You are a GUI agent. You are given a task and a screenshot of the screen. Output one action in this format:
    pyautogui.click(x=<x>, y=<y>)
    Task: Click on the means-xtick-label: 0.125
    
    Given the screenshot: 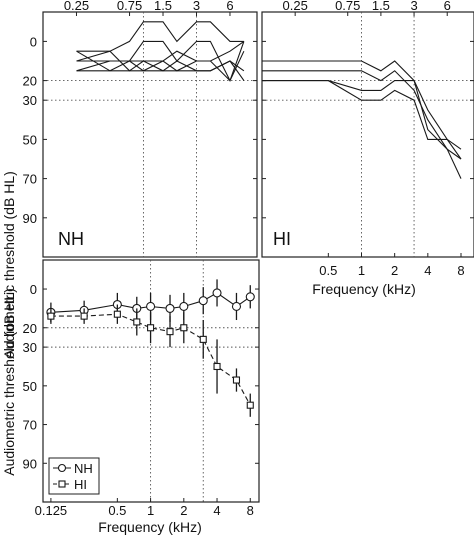 What is the action you would take?
    pyautogui.click(x=51, y=510)
    